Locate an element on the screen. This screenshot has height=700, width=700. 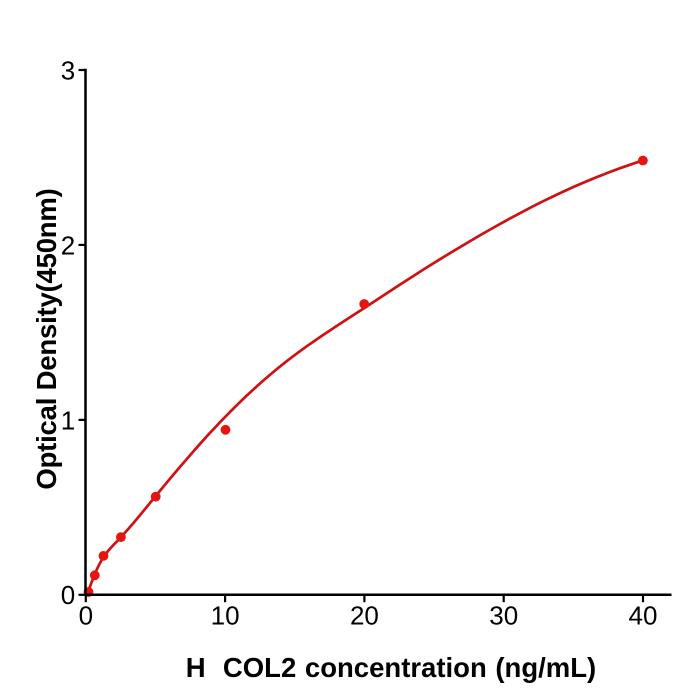
svg-text: 40 is located at coordinates (643, 615).